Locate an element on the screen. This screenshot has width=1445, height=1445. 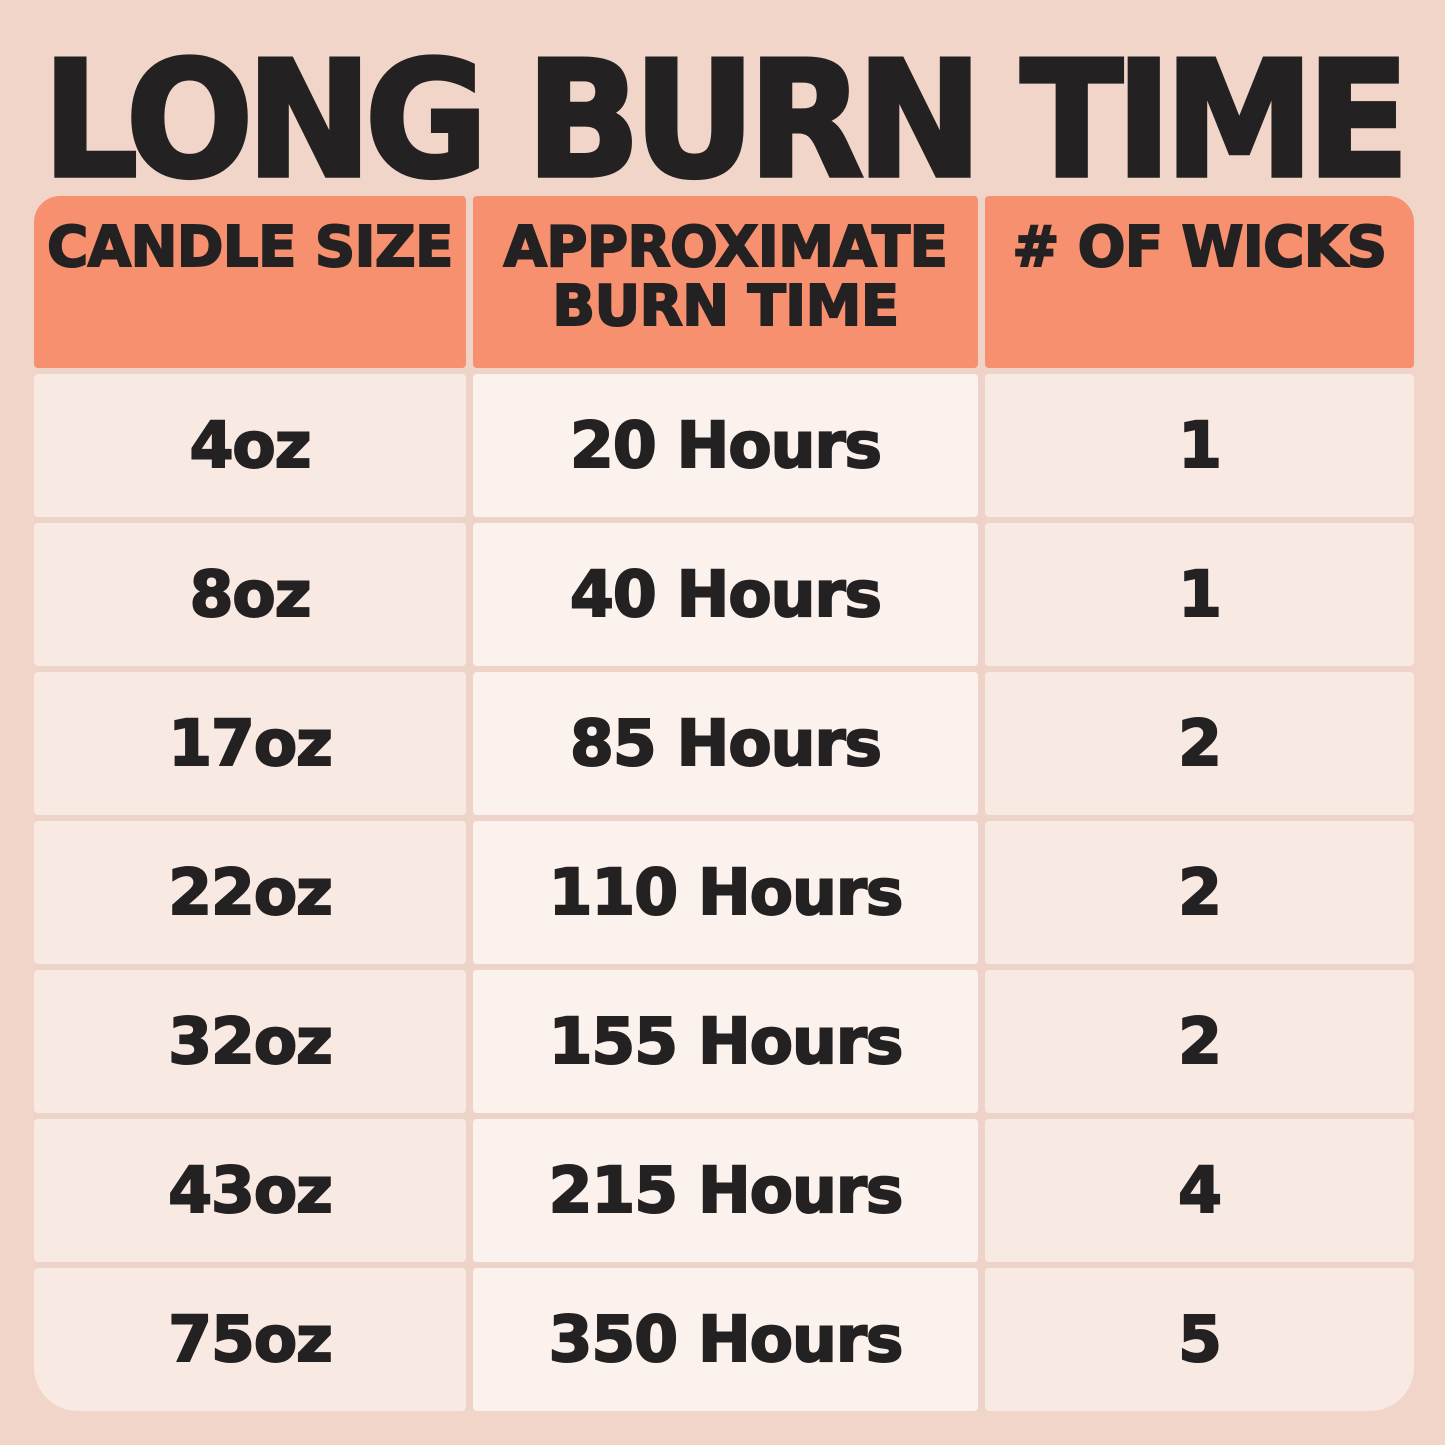
cell-size-6: 43oz is located at coordinates (250, 1190).